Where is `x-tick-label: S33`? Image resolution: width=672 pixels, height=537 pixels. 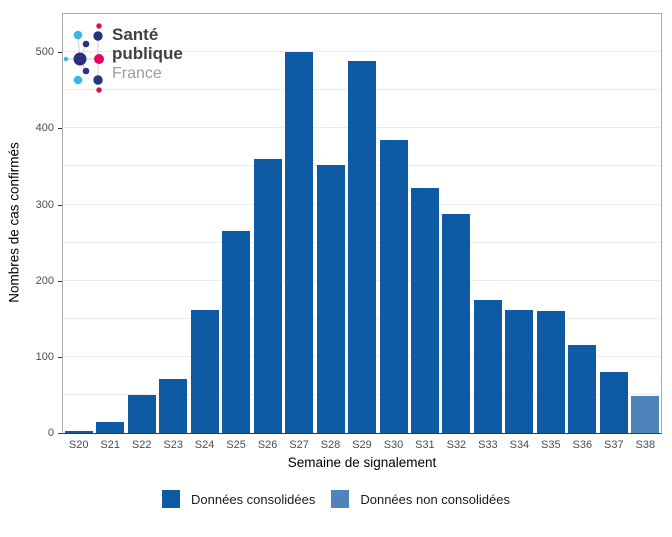
x-tick-label: S33 is located at coordinates (488, 445).